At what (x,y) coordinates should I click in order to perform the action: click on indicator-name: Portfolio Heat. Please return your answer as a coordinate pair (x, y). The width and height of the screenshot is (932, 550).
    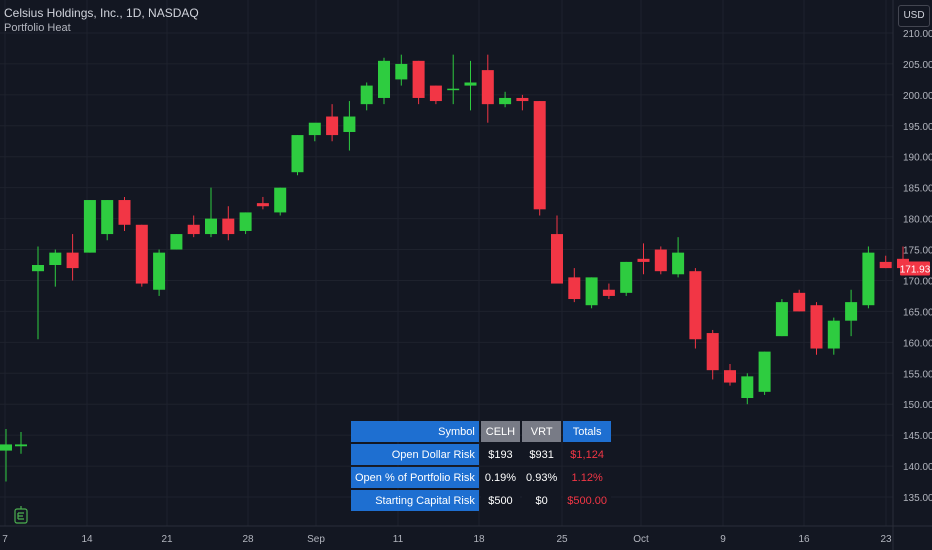
    Looking at the image, I should click on (37, 28).